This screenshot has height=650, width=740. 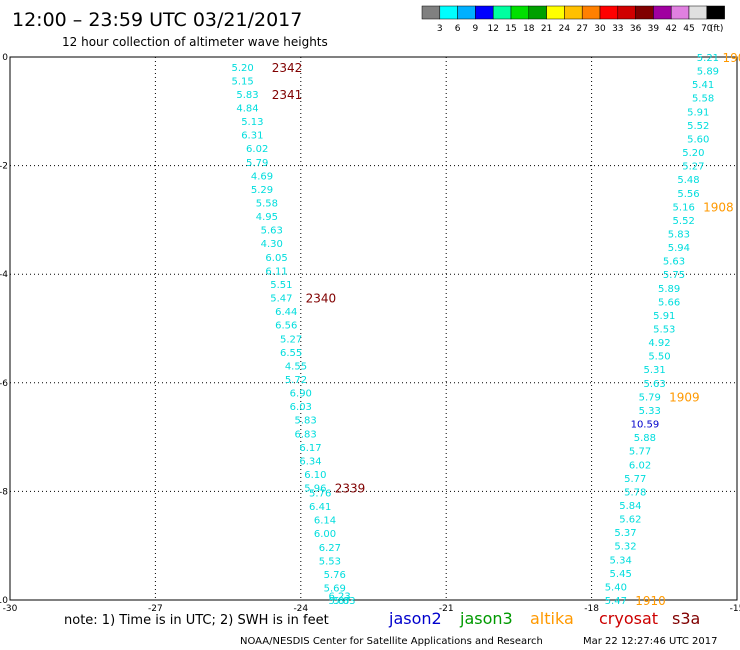 What do you see at coordinates (157, 20) in the screenshot?
I see `chart-title: 12:00 – 23:59 UTC 03/21/2017` at bounding box center [157, 20].